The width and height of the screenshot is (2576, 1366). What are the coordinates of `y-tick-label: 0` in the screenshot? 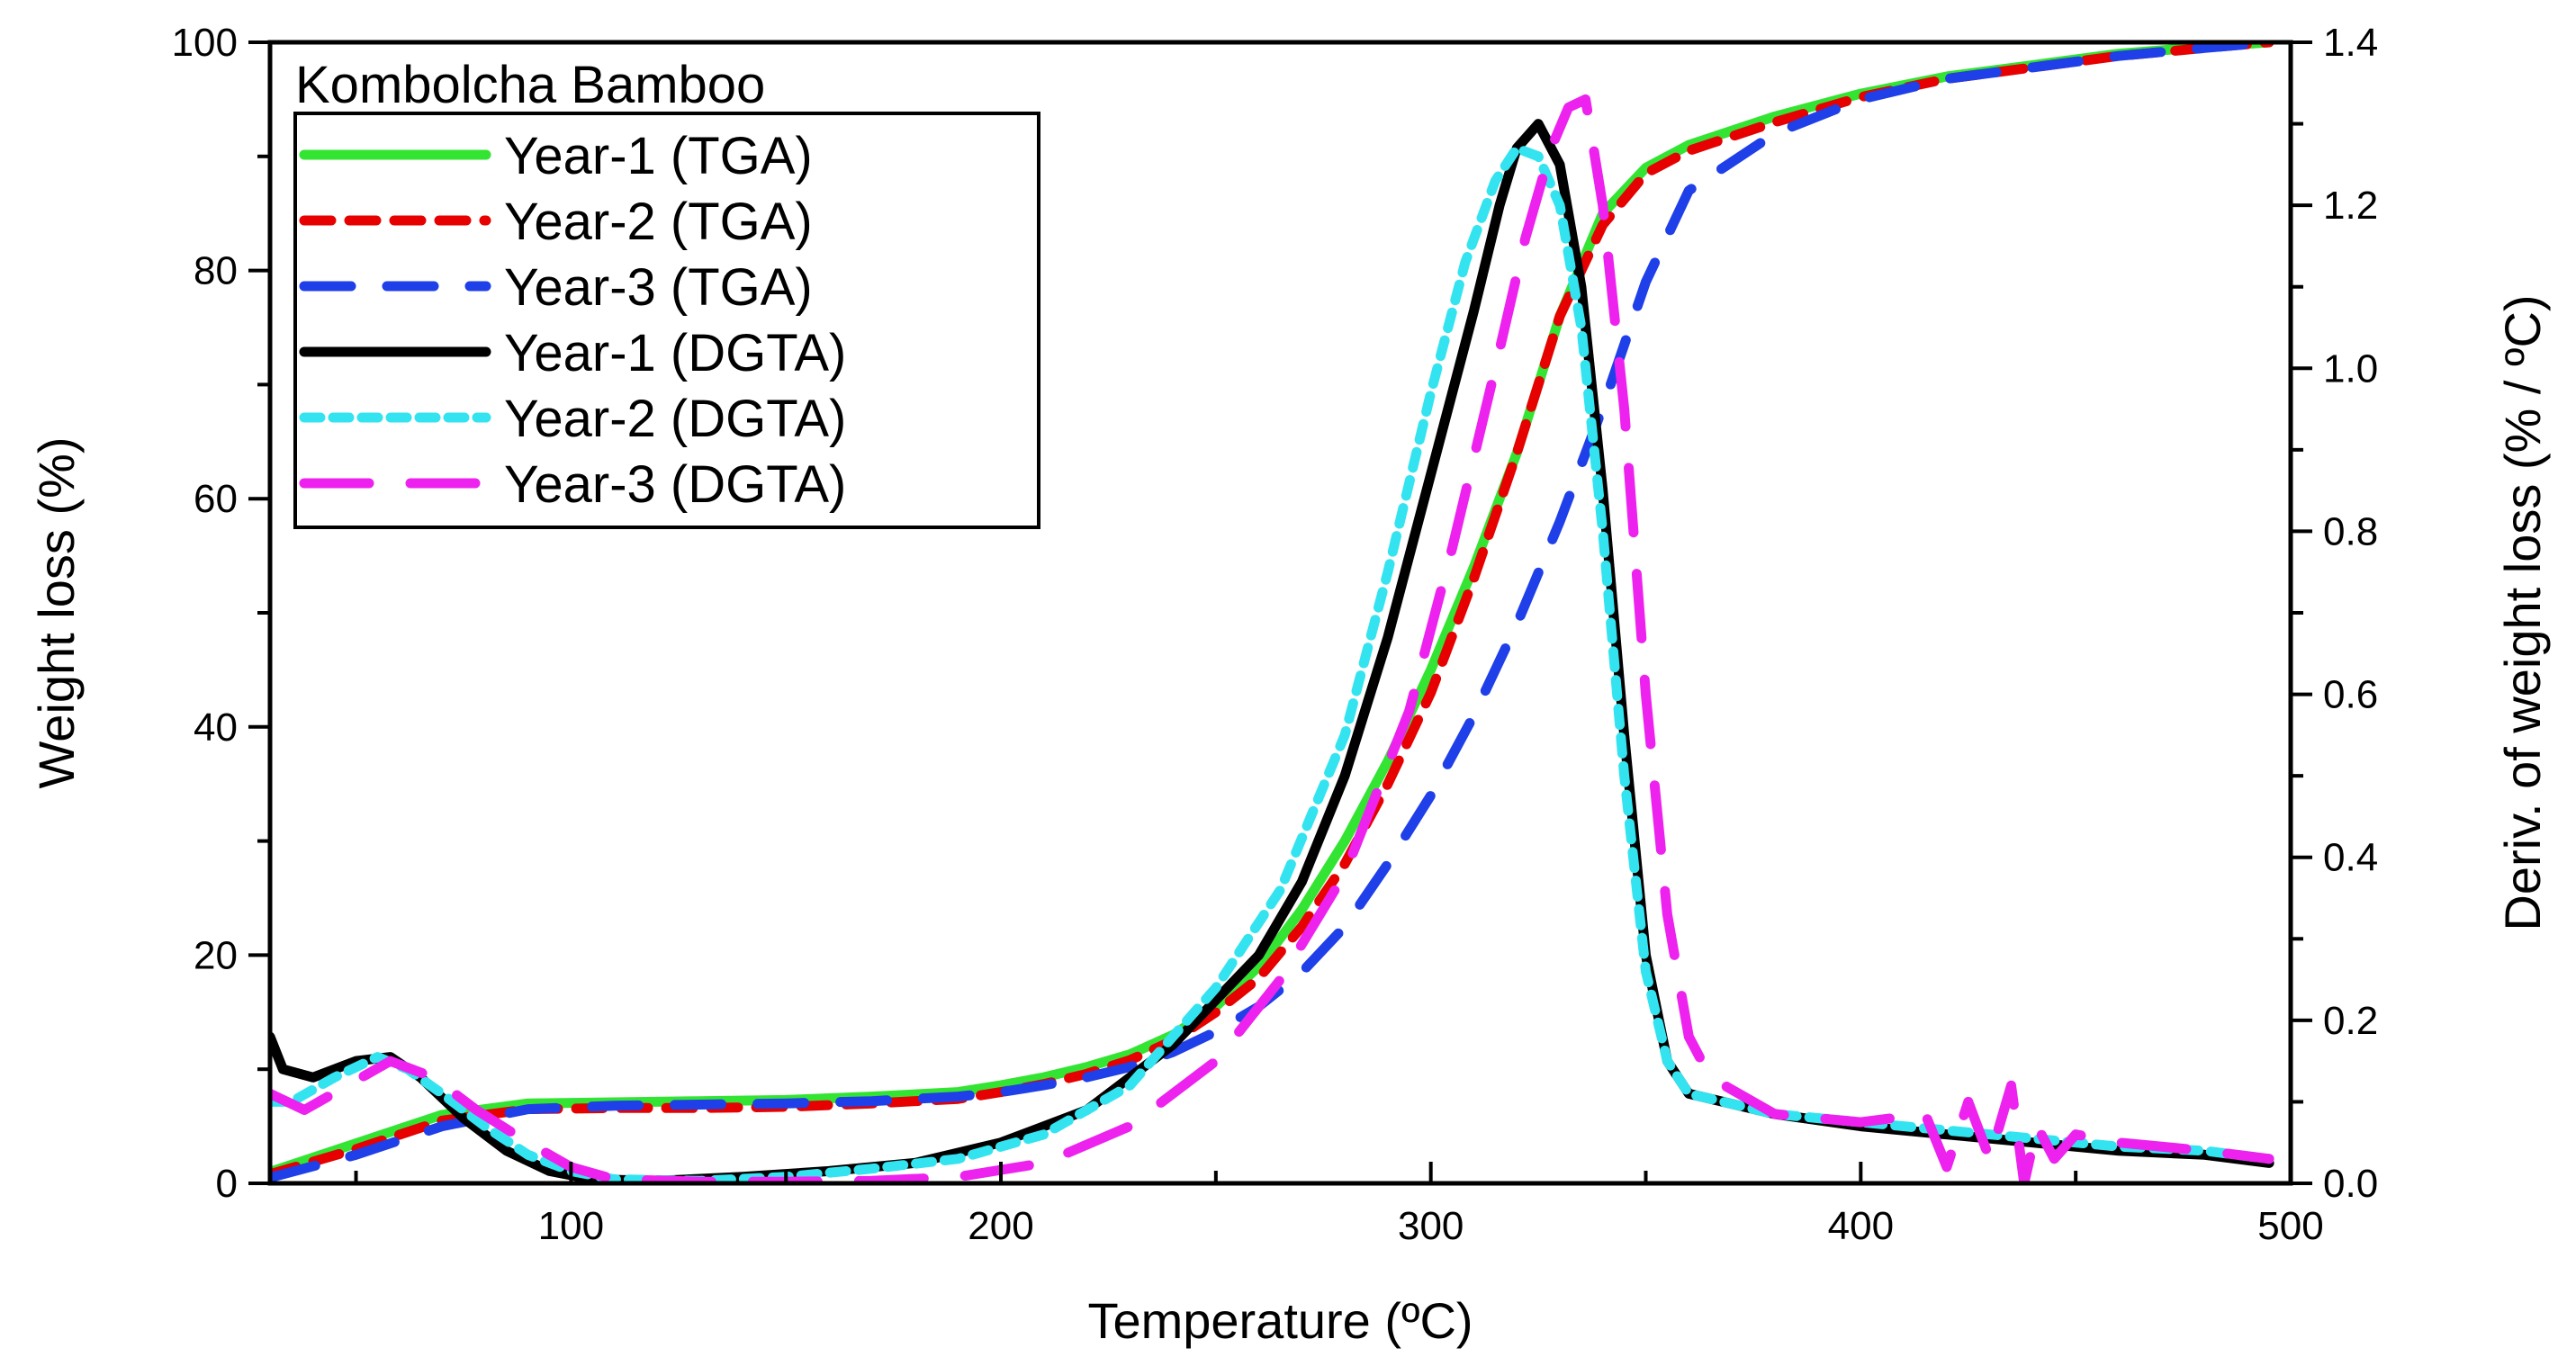 It's located at (227, 1184).